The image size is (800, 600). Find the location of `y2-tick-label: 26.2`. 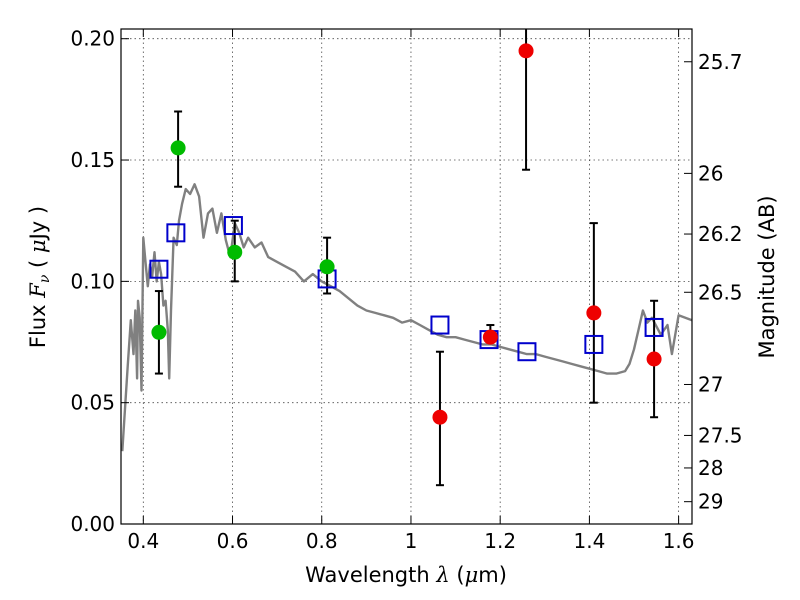

y2-tick-label: 26.2 is located at coordinates (720, 234).